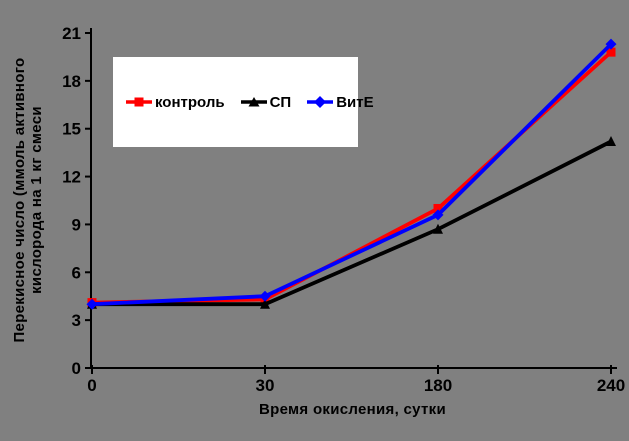  What do you see at coordinates (280, 102) in the screenshot?
I see `legend-label-sp: СП` at bounding box center [280, 102].